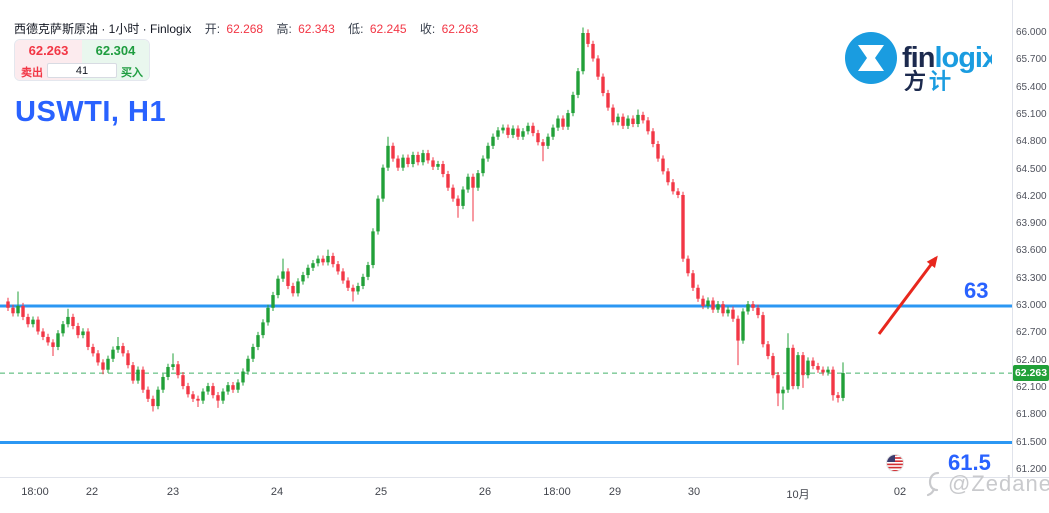  Describe the element at coordinates (356, 29) in the screenshot. I see `low-label: 低:` at that location.